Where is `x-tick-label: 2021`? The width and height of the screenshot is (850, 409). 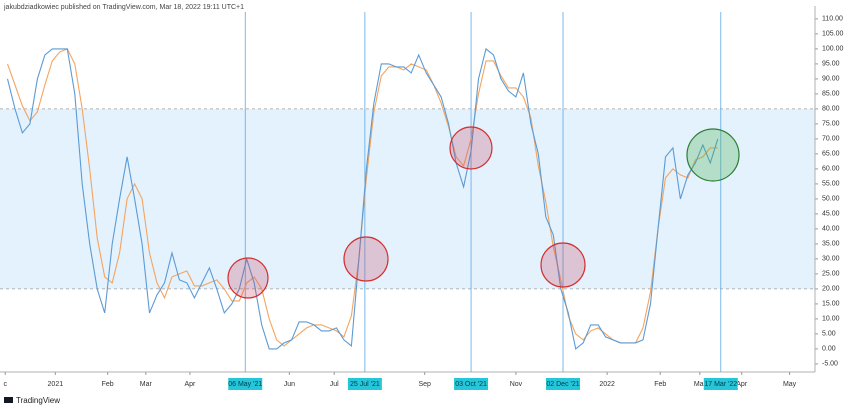
x-tick-label: 2021 is located at coordinates (56, 384).